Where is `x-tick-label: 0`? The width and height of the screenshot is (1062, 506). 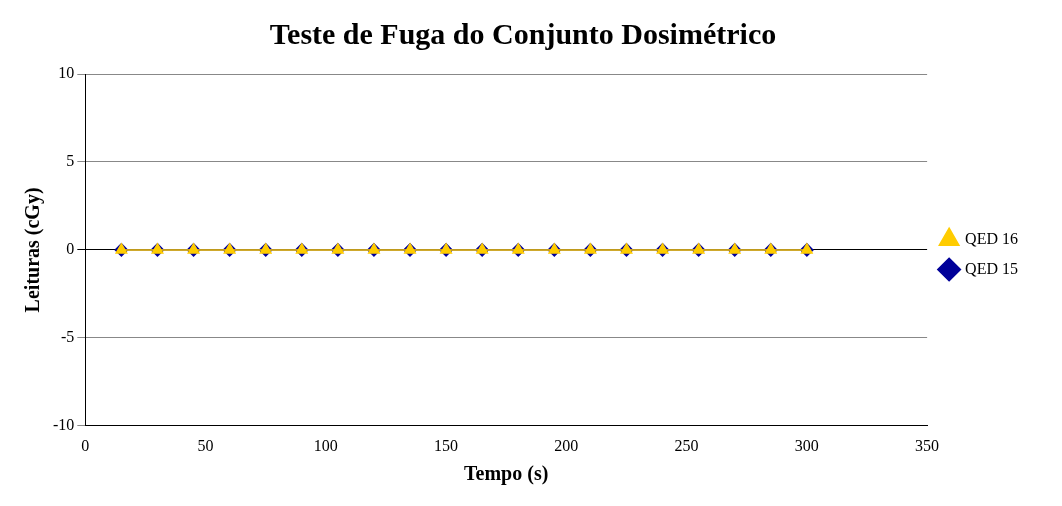
x-tick-label: 0 is located at coordinates (85, 445).